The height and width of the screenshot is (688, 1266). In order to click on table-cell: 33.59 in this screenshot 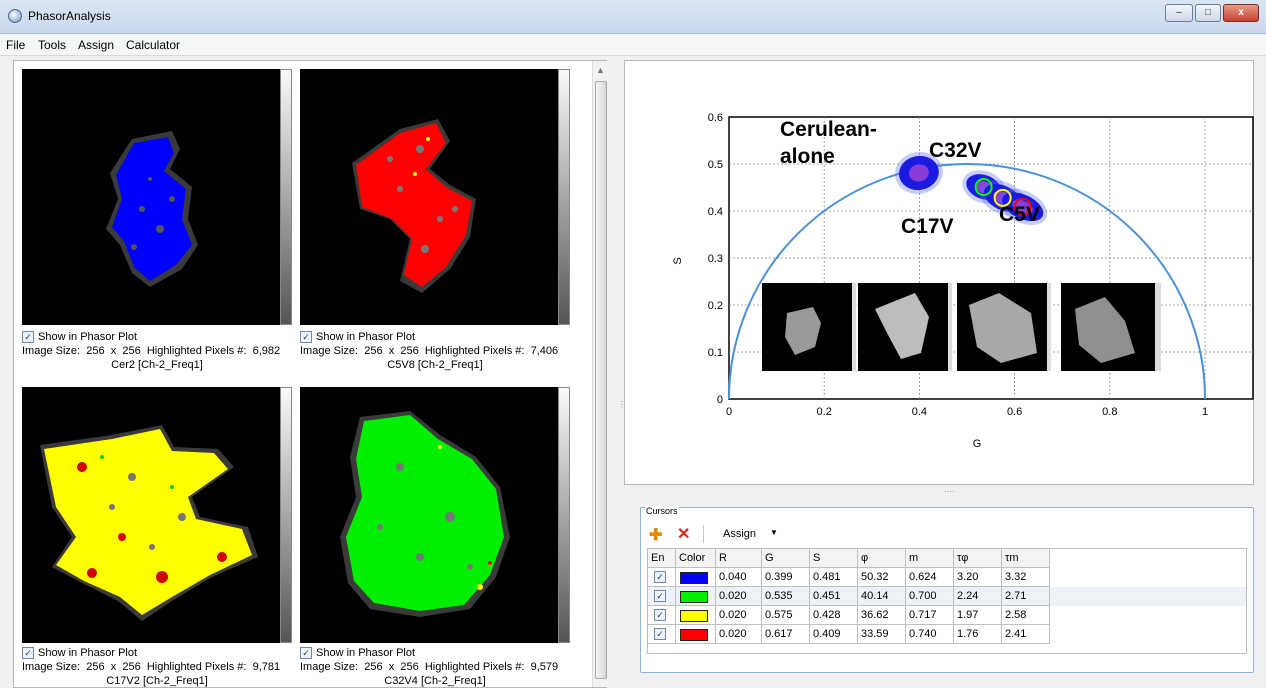, I will do `click(882, 634)`.